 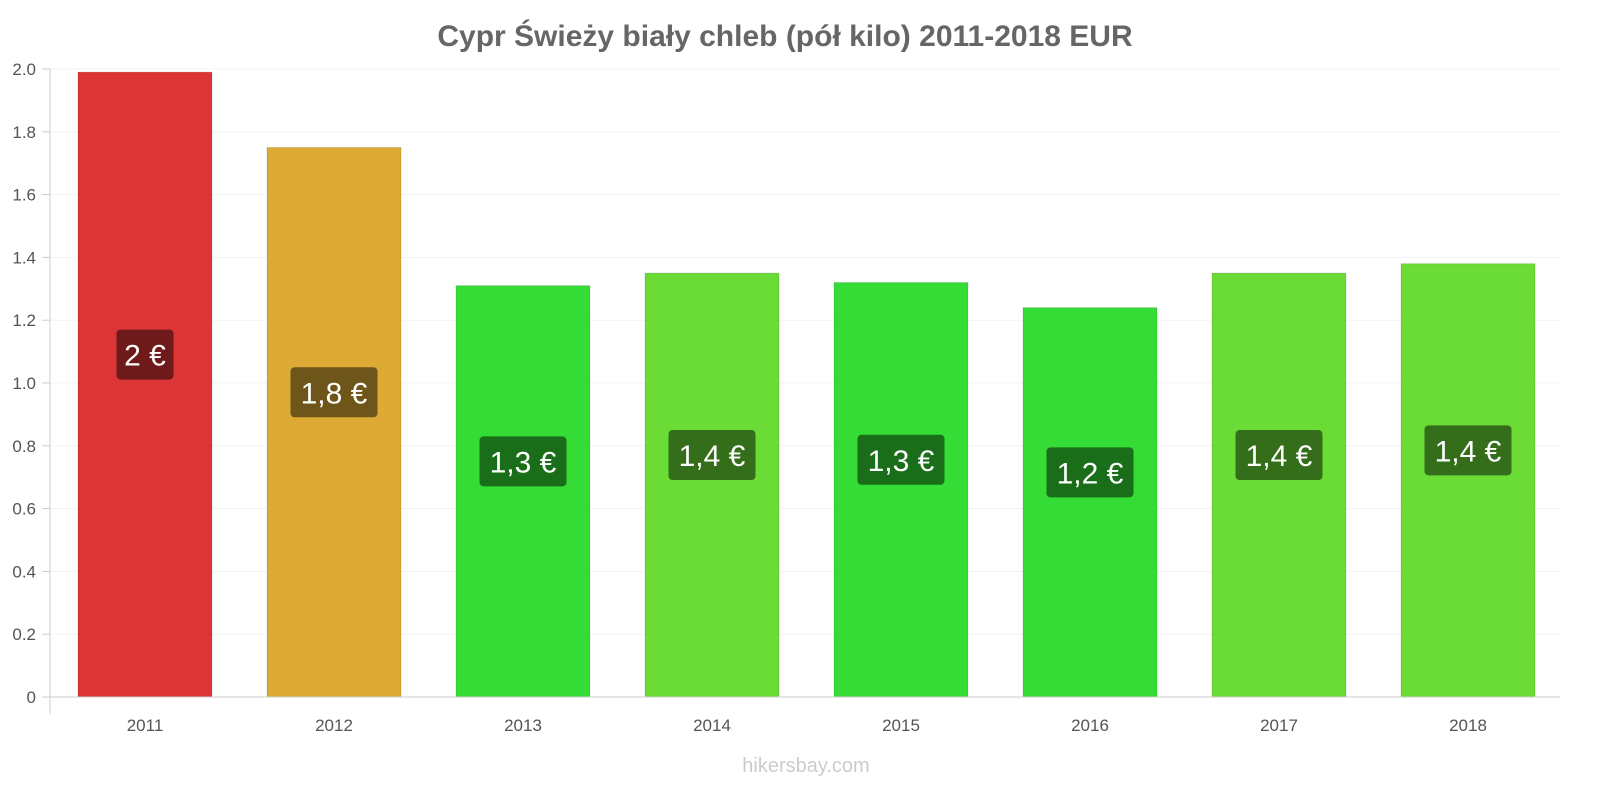 I want to click on bar-2018, so click(x=1468, y=480).